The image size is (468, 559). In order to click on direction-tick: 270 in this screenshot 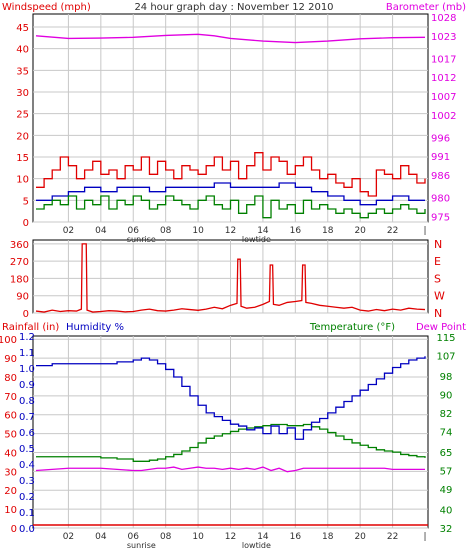, I will do `click(19, 262)`.